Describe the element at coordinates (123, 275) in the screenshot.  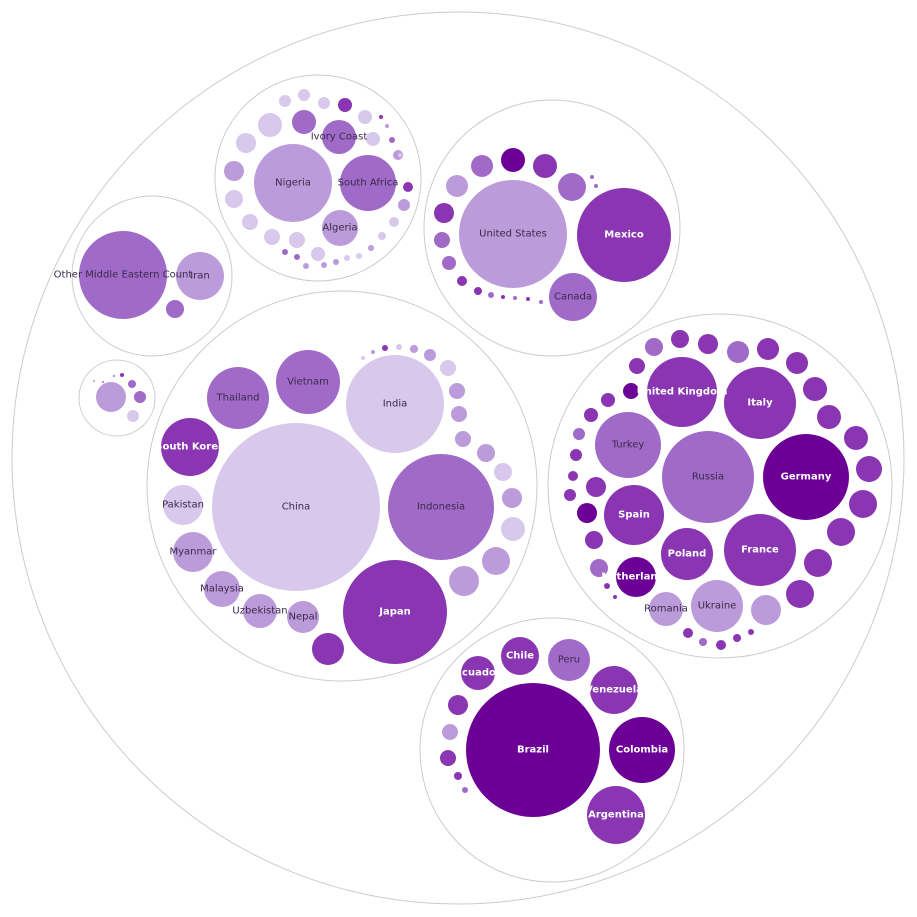
I see `bubble-other-middle-eastern-count` at that location.